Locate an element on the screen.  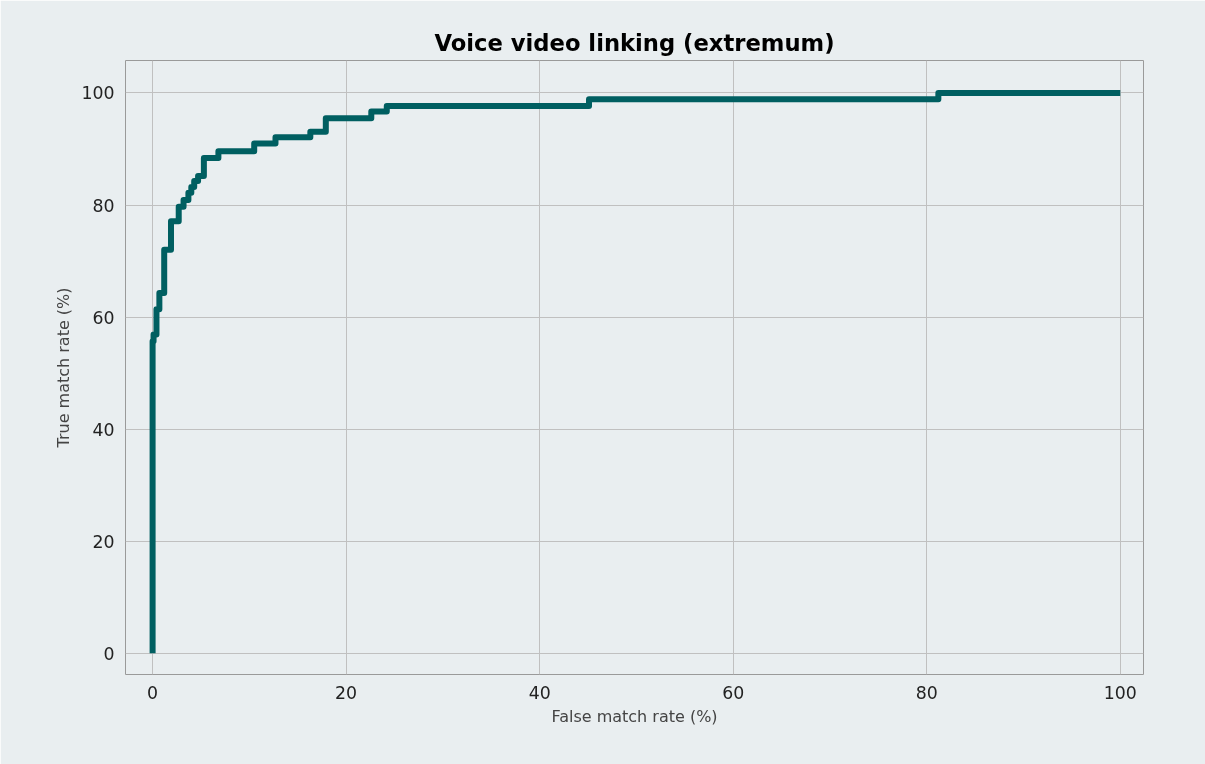
x-tick-label: 60 is located at coordinates (733, 692).